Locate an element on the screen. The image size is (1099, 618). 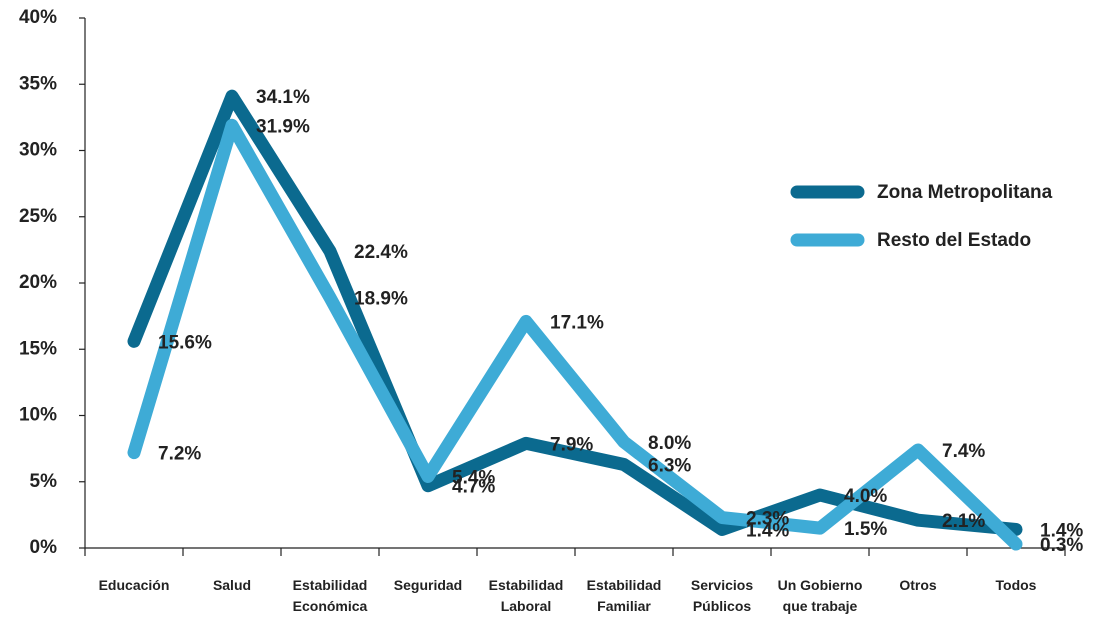
data-label: 18.9% is located at coordinates (381, 299).